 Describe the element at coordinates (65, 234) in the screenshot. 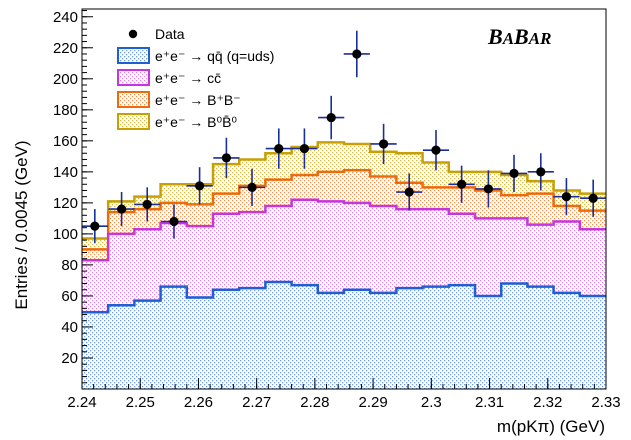

I see `y-tick-label: 100` at that location.